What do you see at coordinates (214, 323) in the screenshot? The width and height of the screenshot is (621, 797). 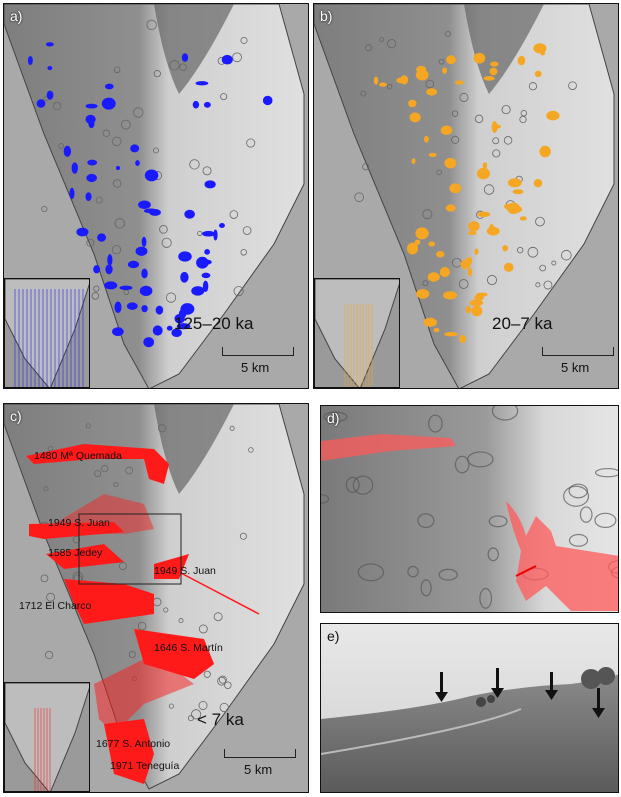 I see `age-label: 125–20 ka` at bounding box center [214, 323].